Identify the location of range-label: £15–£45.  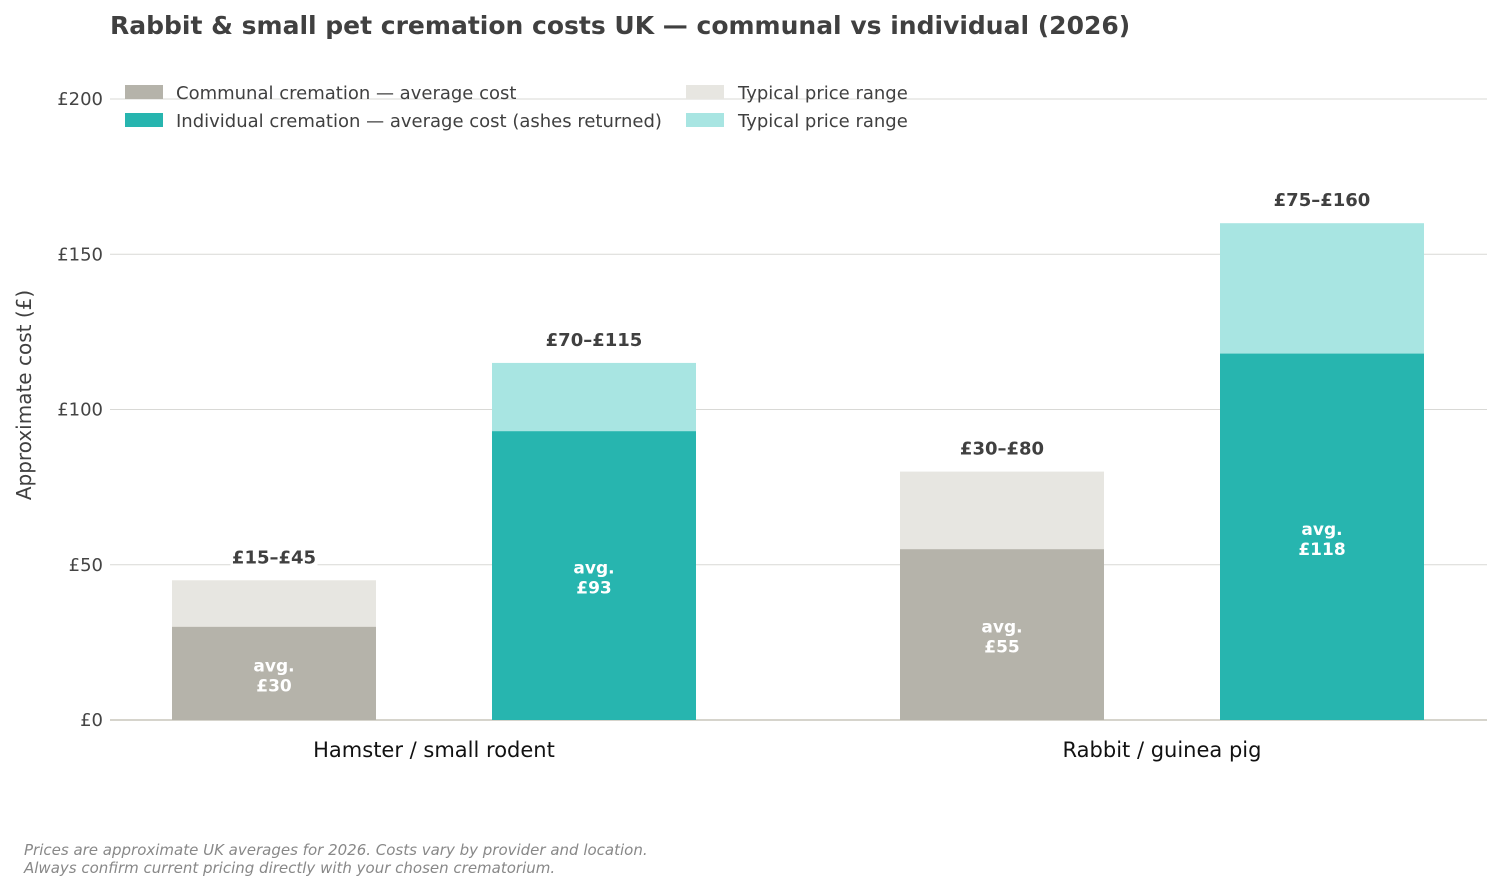
(274, 557).